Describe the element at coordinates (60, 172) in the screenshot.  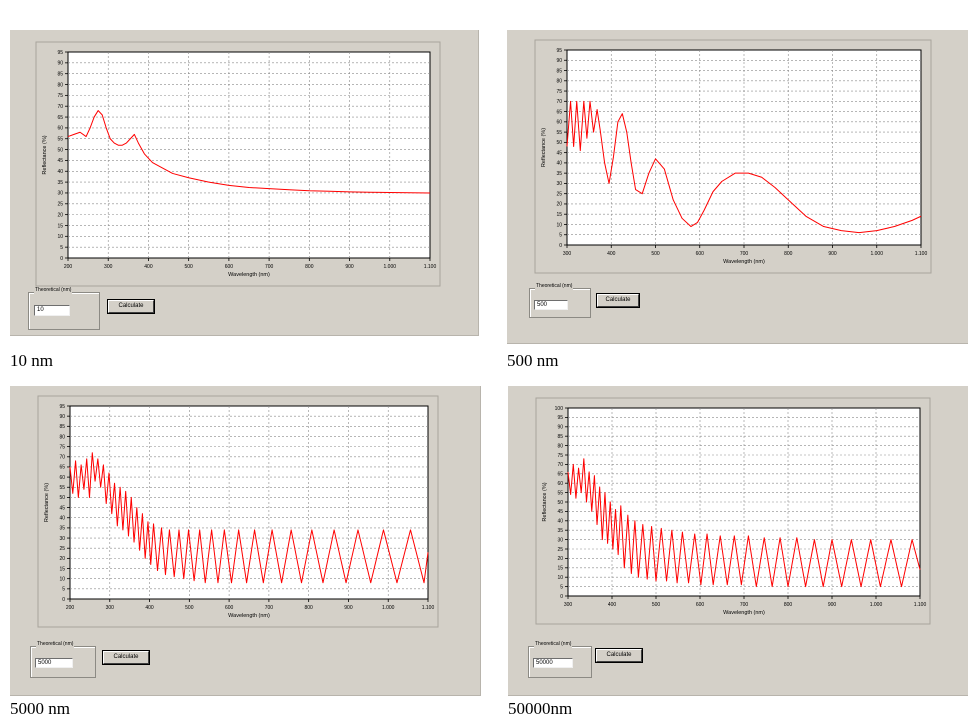
I see `y-tick-label: 40` at that location.